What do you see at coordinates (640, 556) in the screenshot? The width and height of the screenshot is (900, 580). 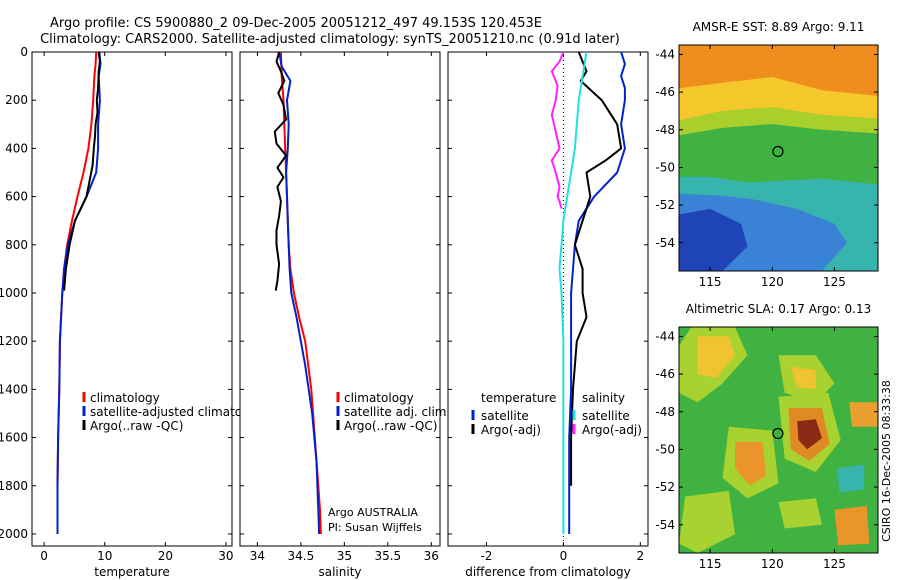 I see `x-tick-label: 2` at bounding box center [640, 556].